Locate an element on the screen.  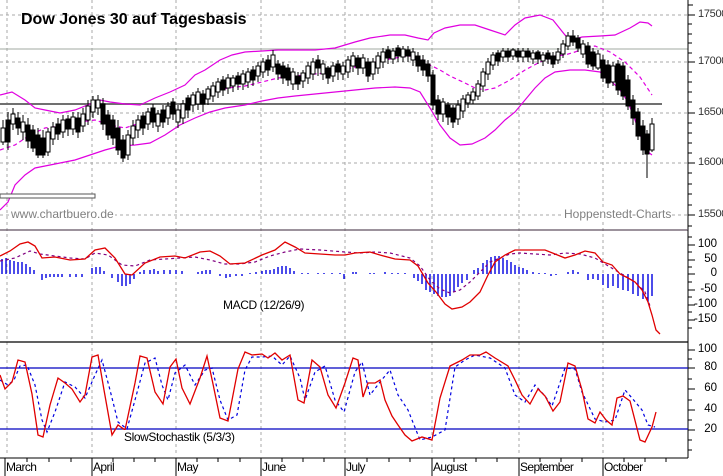
price-label: 17000 is located at coordinates (710, 61).